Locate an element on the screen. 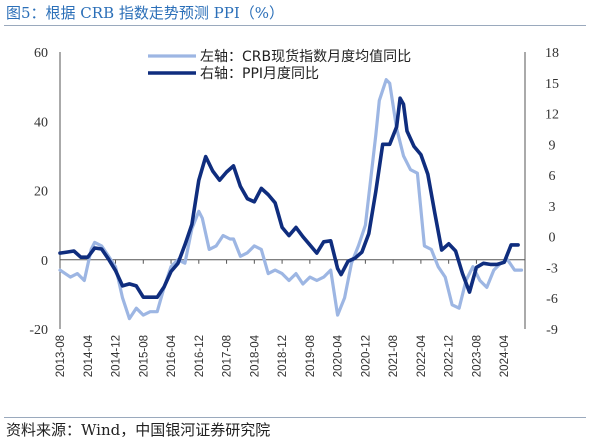 This screenshot has width=590, height=441. x-tick-label: 2021-08 is located at coordinates (394, 356).